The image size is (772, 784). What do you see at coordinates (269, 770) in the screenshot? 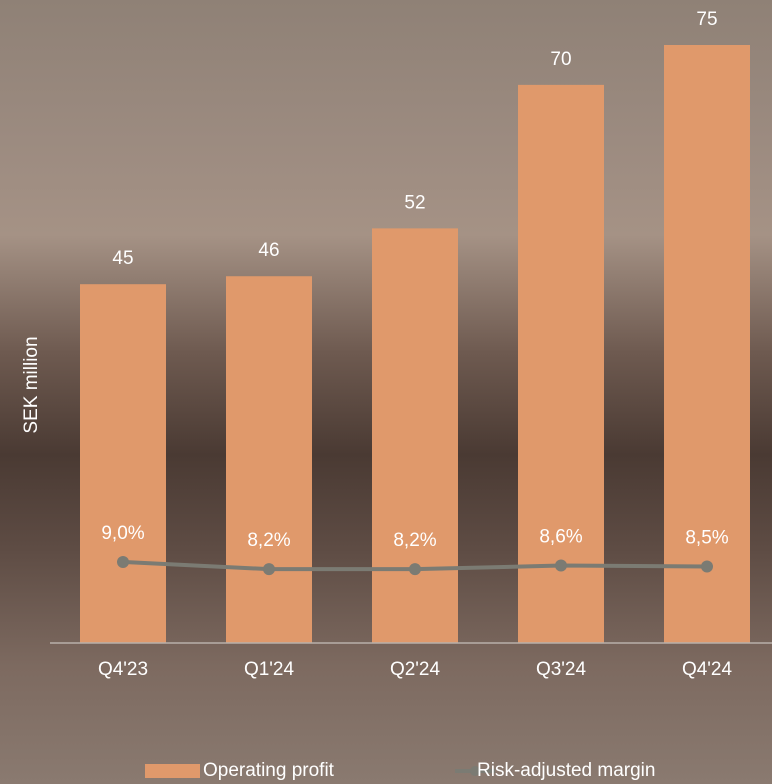
I see `legend-label: Operating profit` at bounding box center [269, 770].